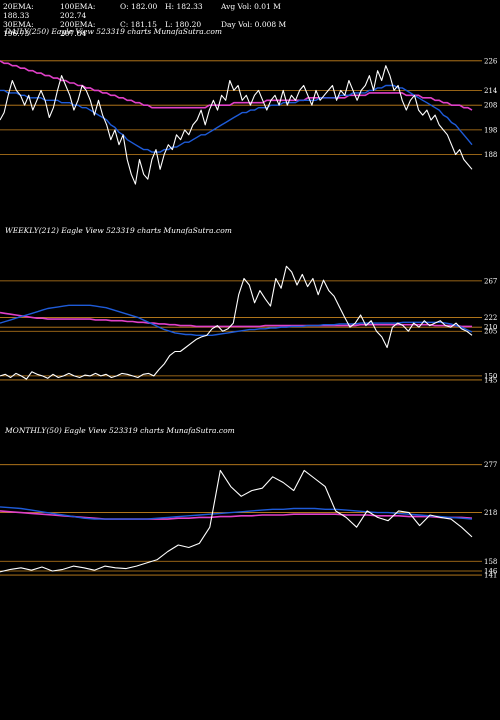 The height and width of the screenshot is (720, 500). I want to click on open-value: O: 182.00, so click(139, 6).